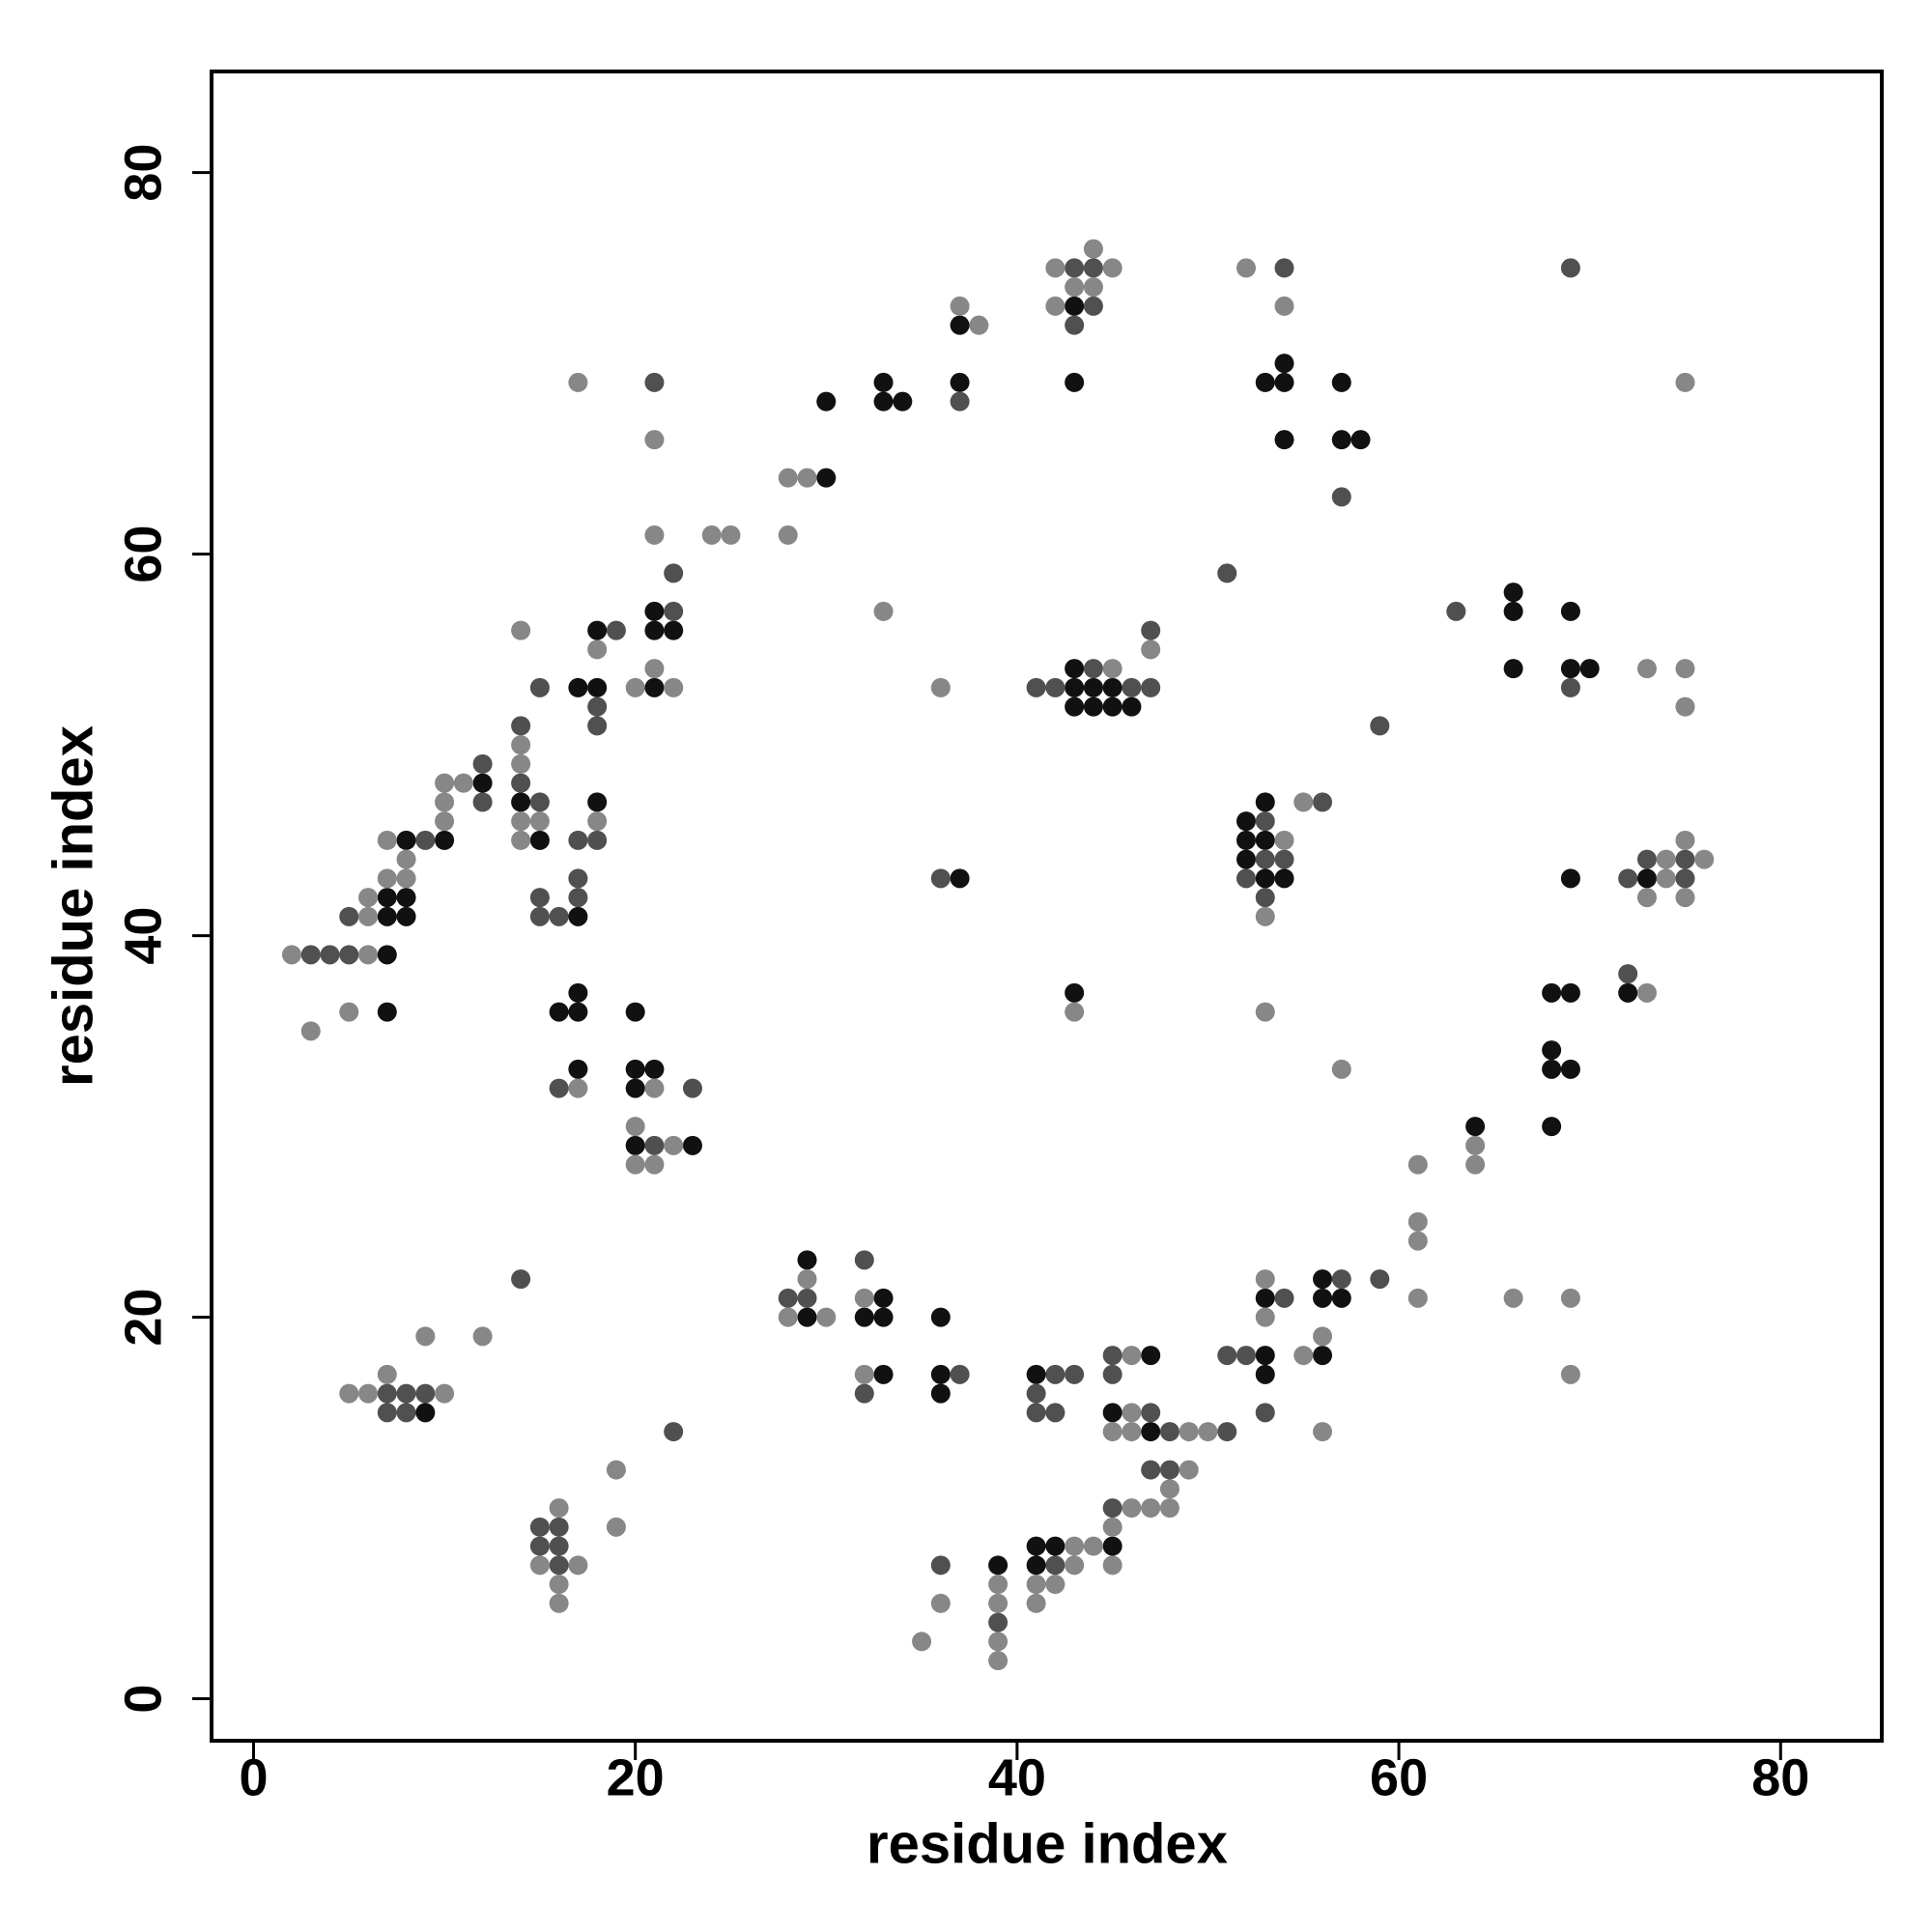 The width and height of the screenshot is (1932, 1932). I want to click on y-tick-label: 40, so click(143, 936).